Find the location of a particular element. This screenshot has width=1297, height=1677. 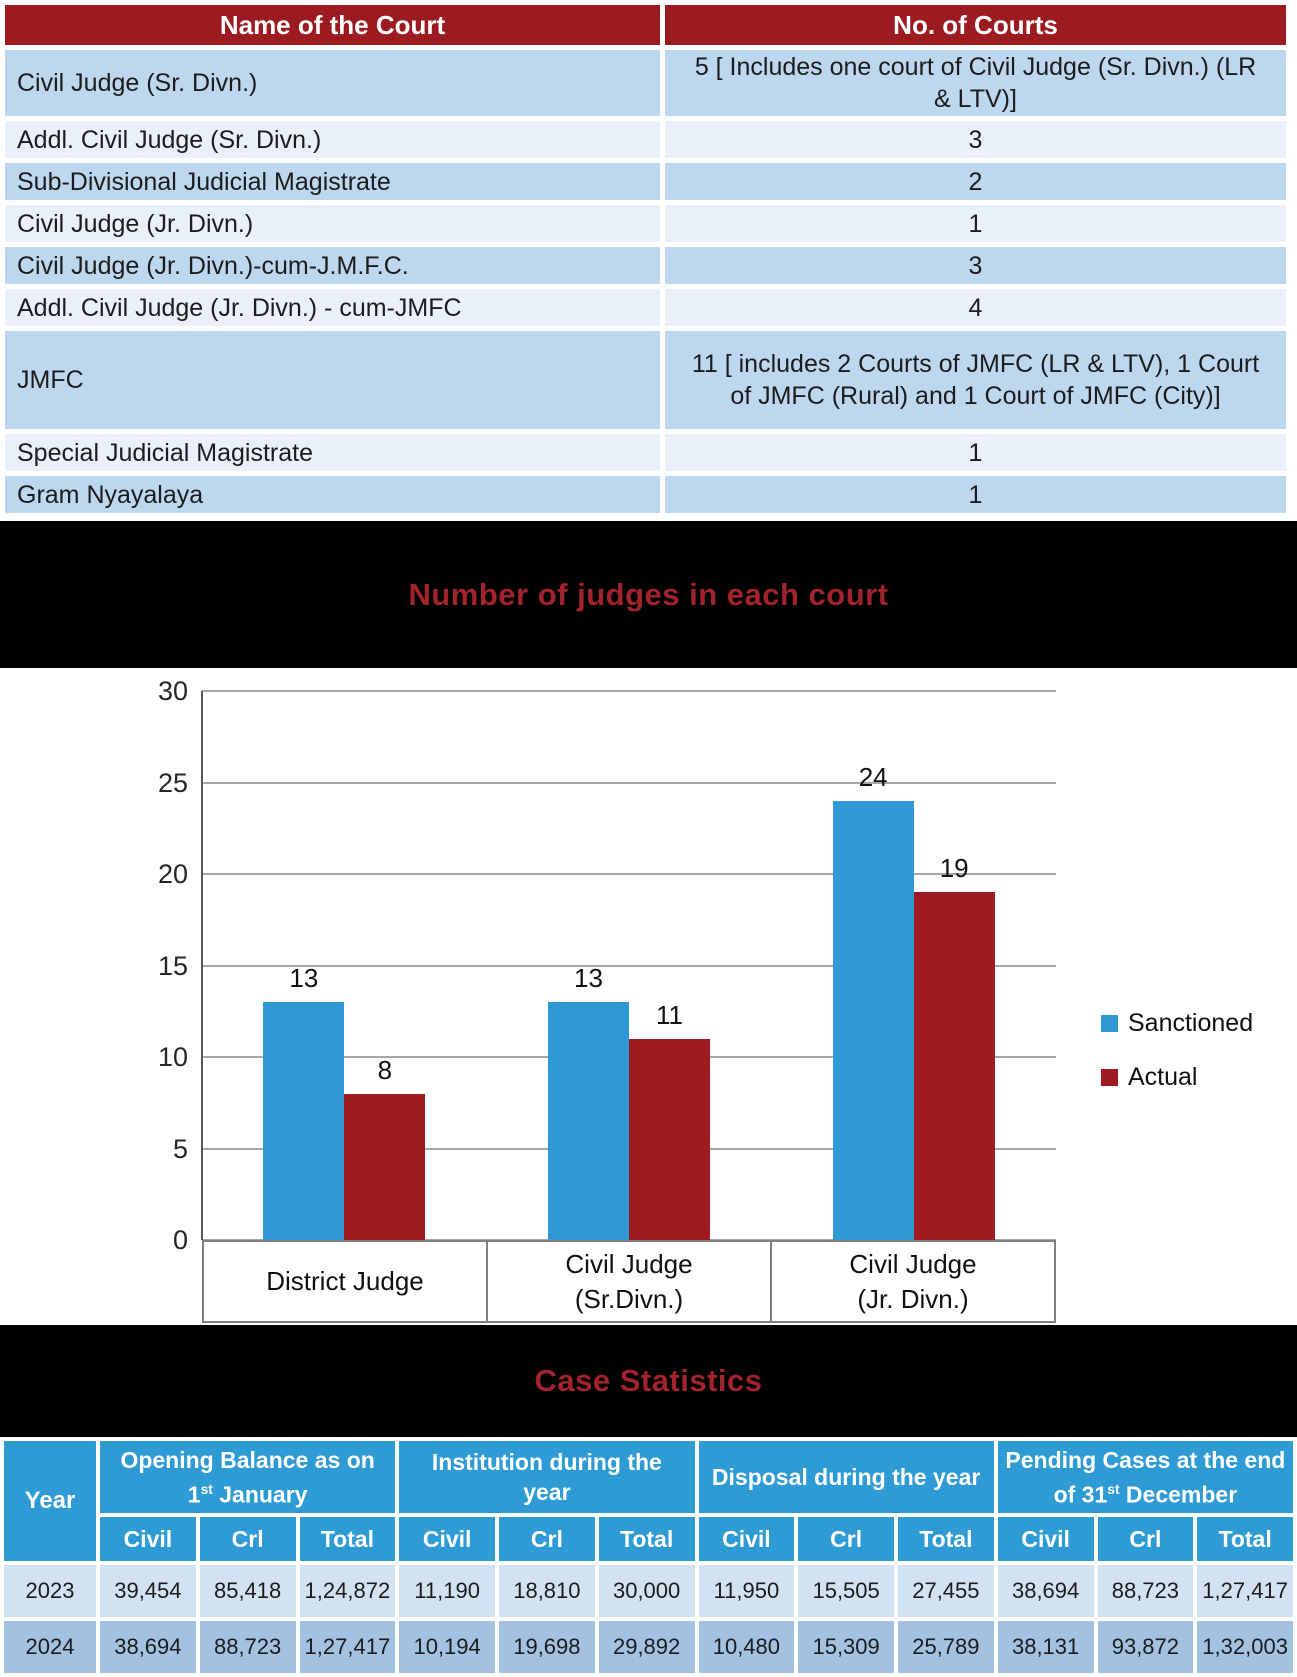

case-value-cell: 15,309 is located at coordinates (846, 1647).